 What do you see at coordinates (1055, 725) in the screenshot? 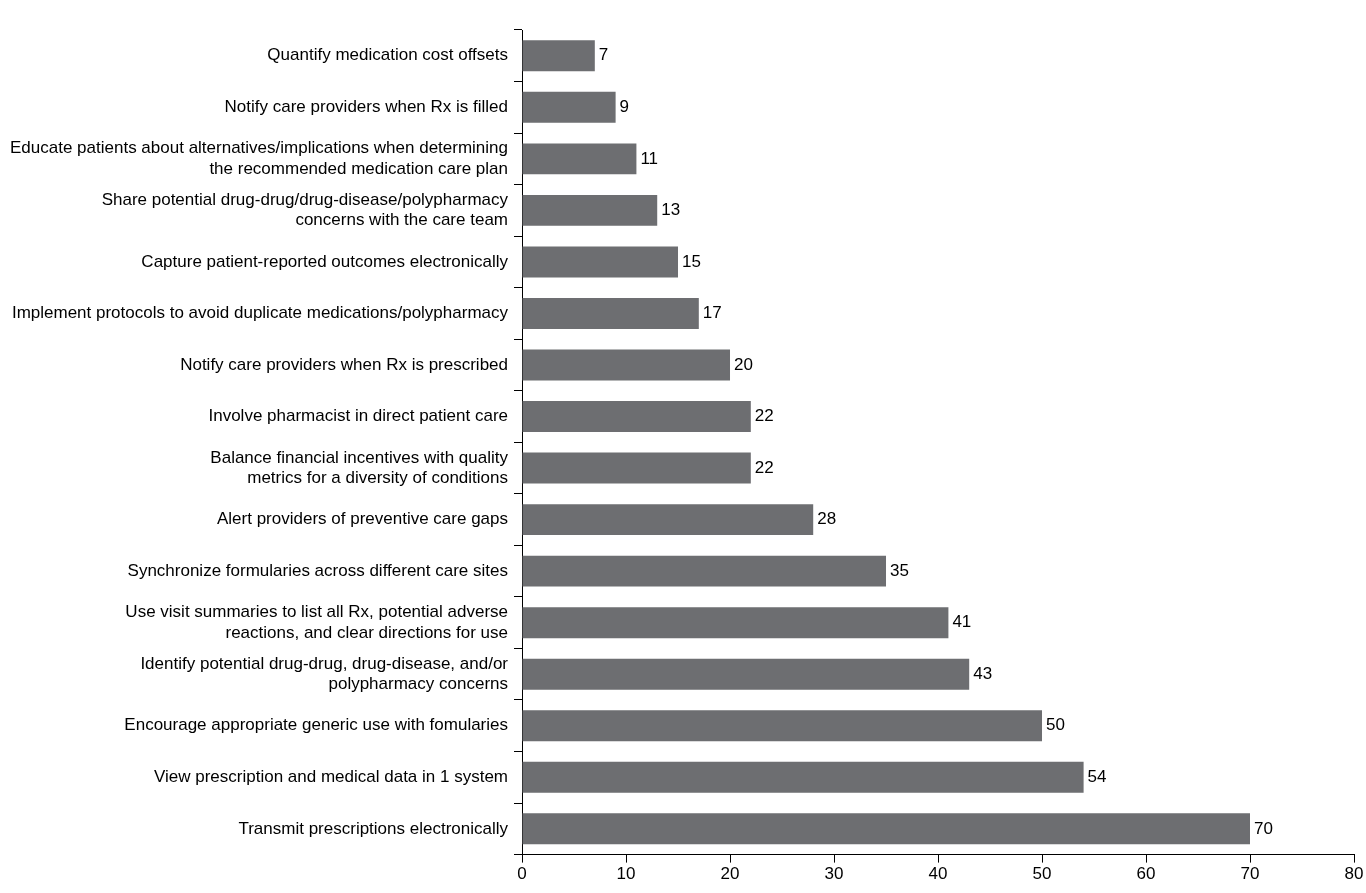
I see `data-label: 50` at bounding box center [1055, 725].